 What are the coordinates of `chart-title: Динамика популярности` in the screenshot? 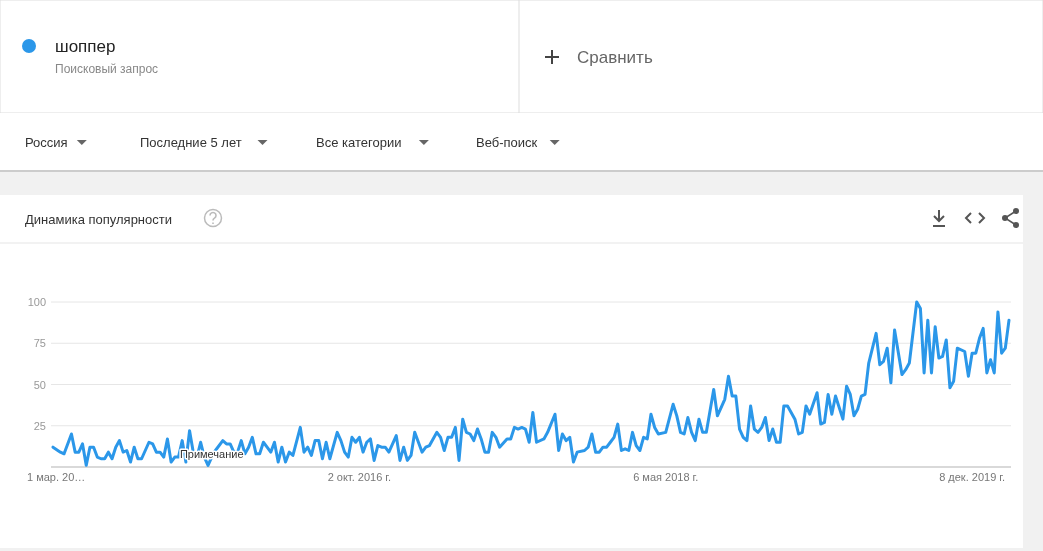 It's located at (98, 219).